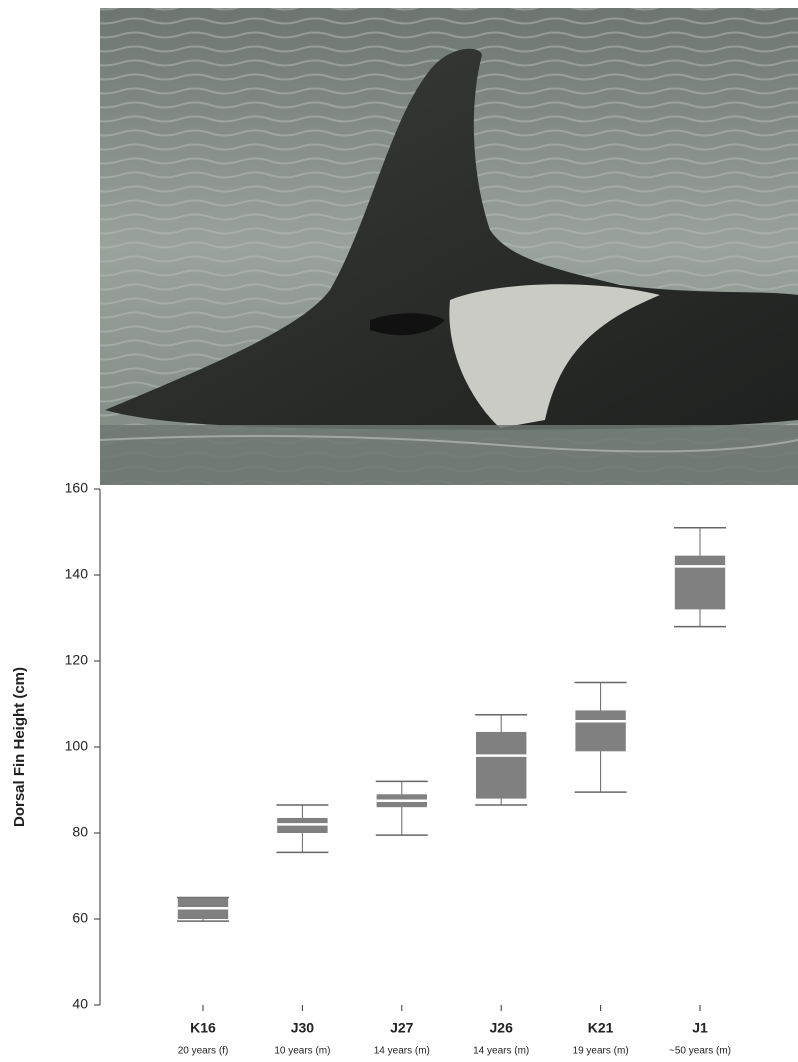 The image size is (798, 1062). I want to click on x-tick-sublabel: ~50 years (m), so click(700, 1051).